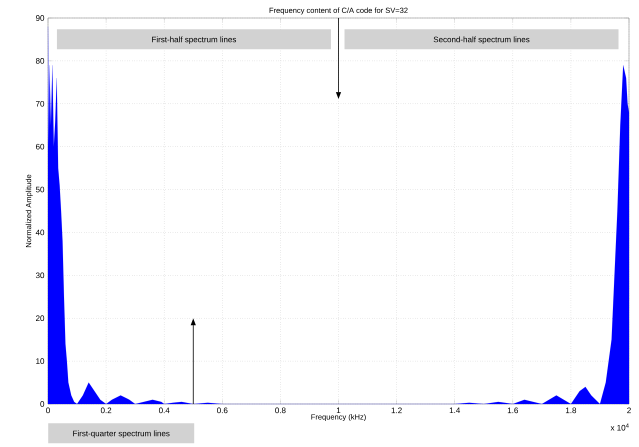 The image size is (639, 447). What do you see at coordinates (121, 434) in the screenshot?
I see `text: First-quarter spectrum lines` at bounding box center [121, 434].